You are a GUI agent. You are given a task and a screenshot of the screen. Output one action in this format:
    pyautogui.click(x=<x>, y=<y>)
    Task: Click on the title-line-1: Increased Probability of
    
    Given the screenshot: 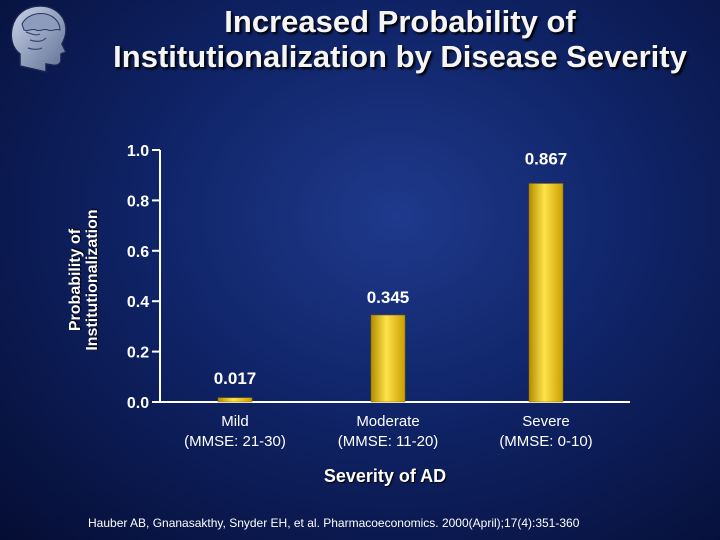 What is the action you would take?
    pyautogui.click(x=400, y=21)
    